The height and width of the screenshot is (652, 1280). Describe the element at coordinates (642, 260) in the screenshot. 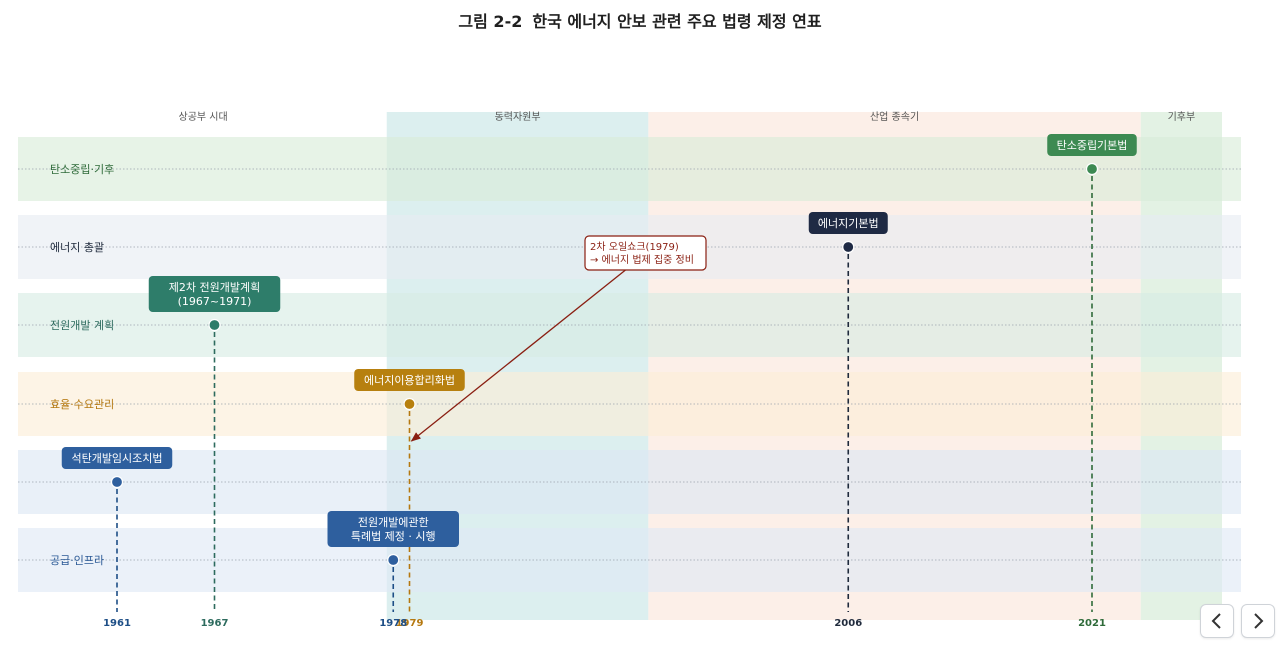

I see `annotation-text: → 에너지 법제 집중 정비` at that location.